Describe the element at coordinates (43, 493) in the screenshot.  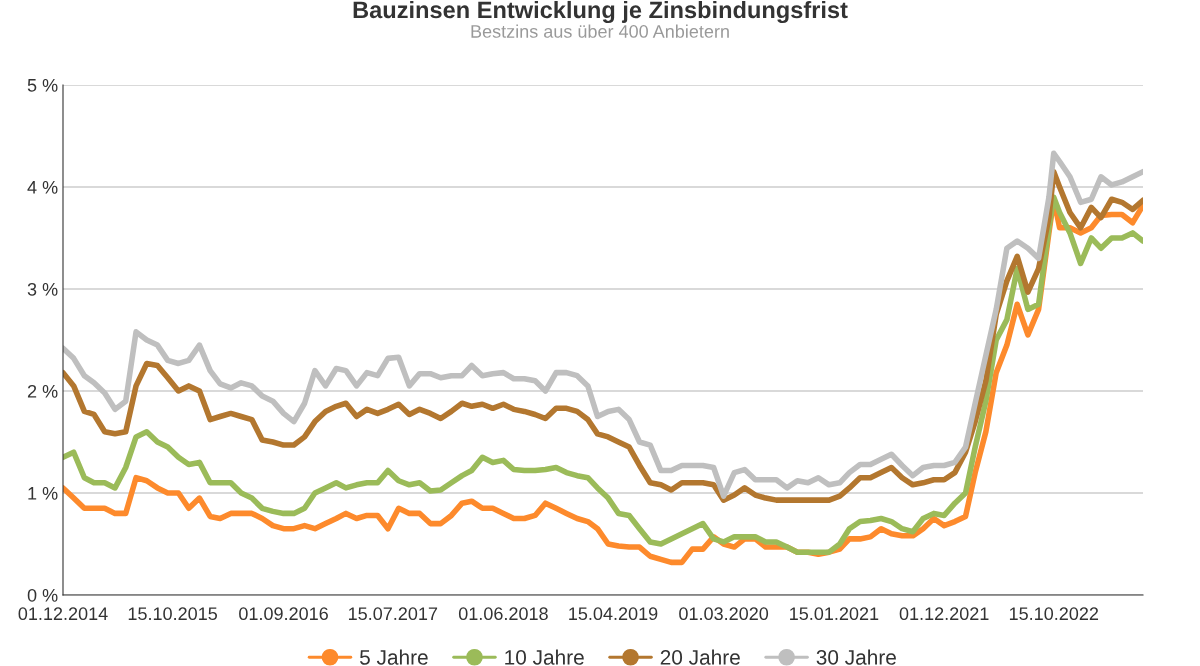
I see `y-tick-label: 1 %` at that location.